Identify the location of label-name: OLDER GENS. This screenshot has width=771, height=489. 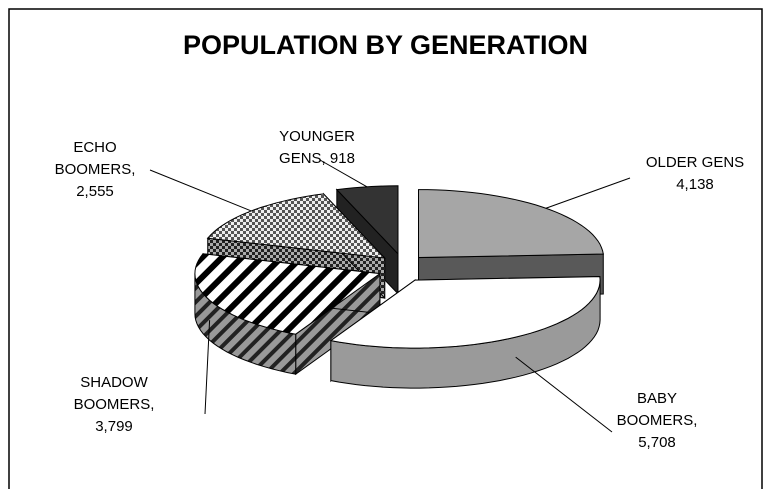
(695, 162).